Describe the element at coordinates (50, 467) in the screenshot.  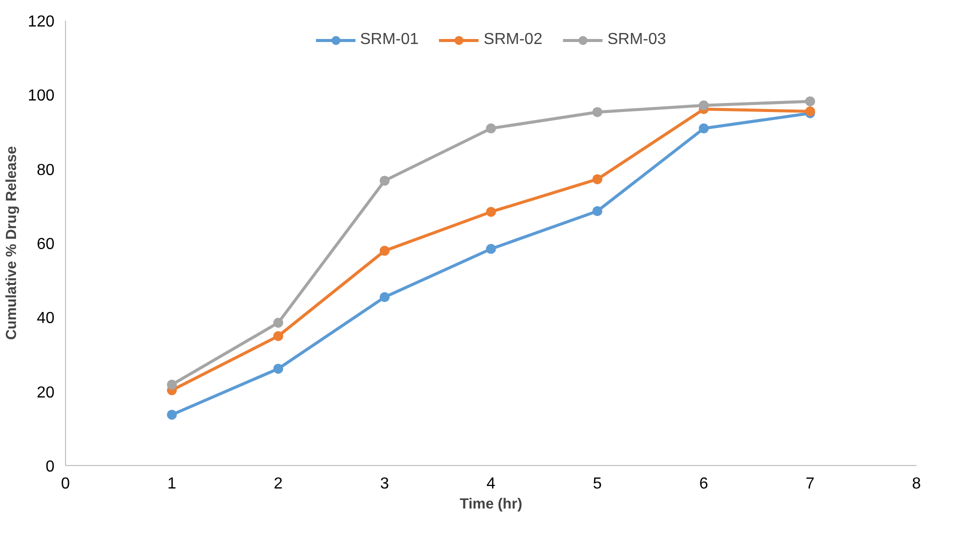
I see `y-tick-label: 0` at that location.